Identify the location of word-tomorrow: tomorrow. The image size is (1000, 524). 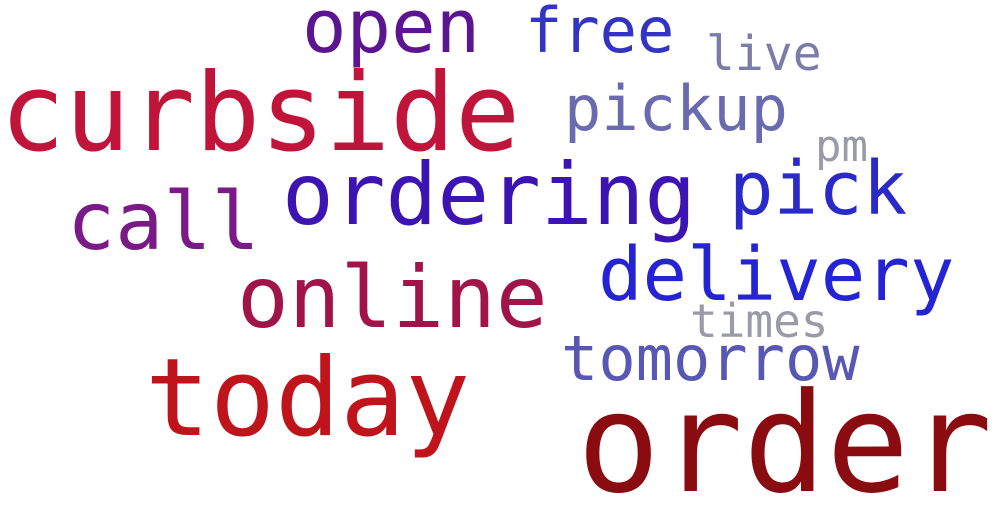
(710, 358).